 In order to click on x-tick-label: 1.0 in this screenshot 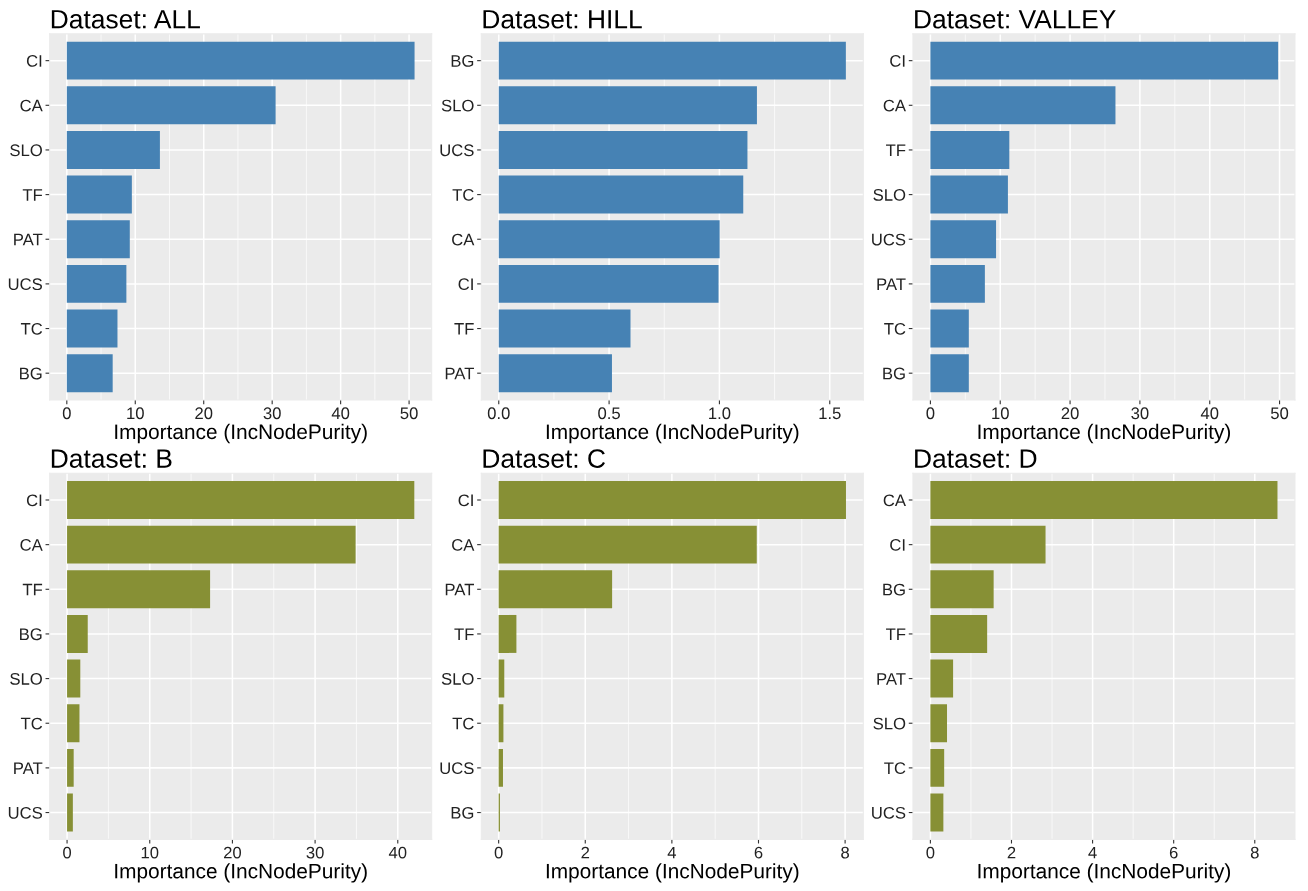, I will do `click(720, 413)`.